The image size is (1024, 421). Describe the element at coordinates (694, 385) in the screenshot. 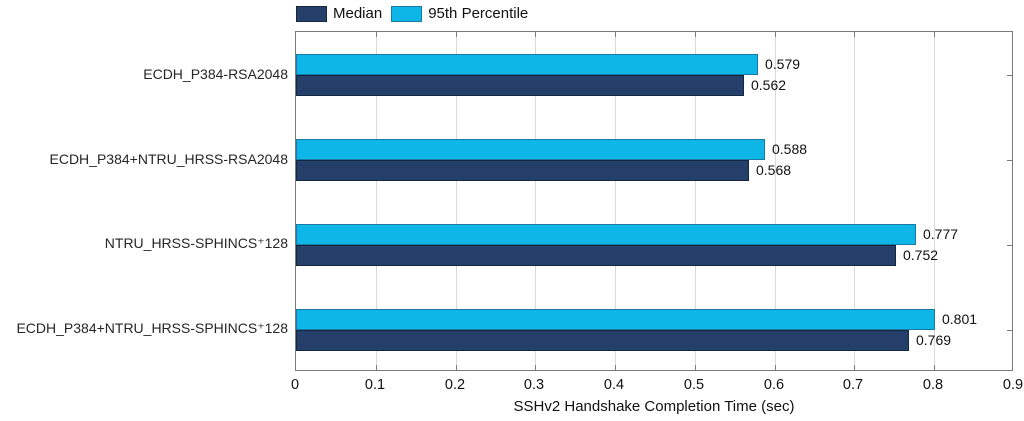

I see `x-tick-label: 0.5` at that location.